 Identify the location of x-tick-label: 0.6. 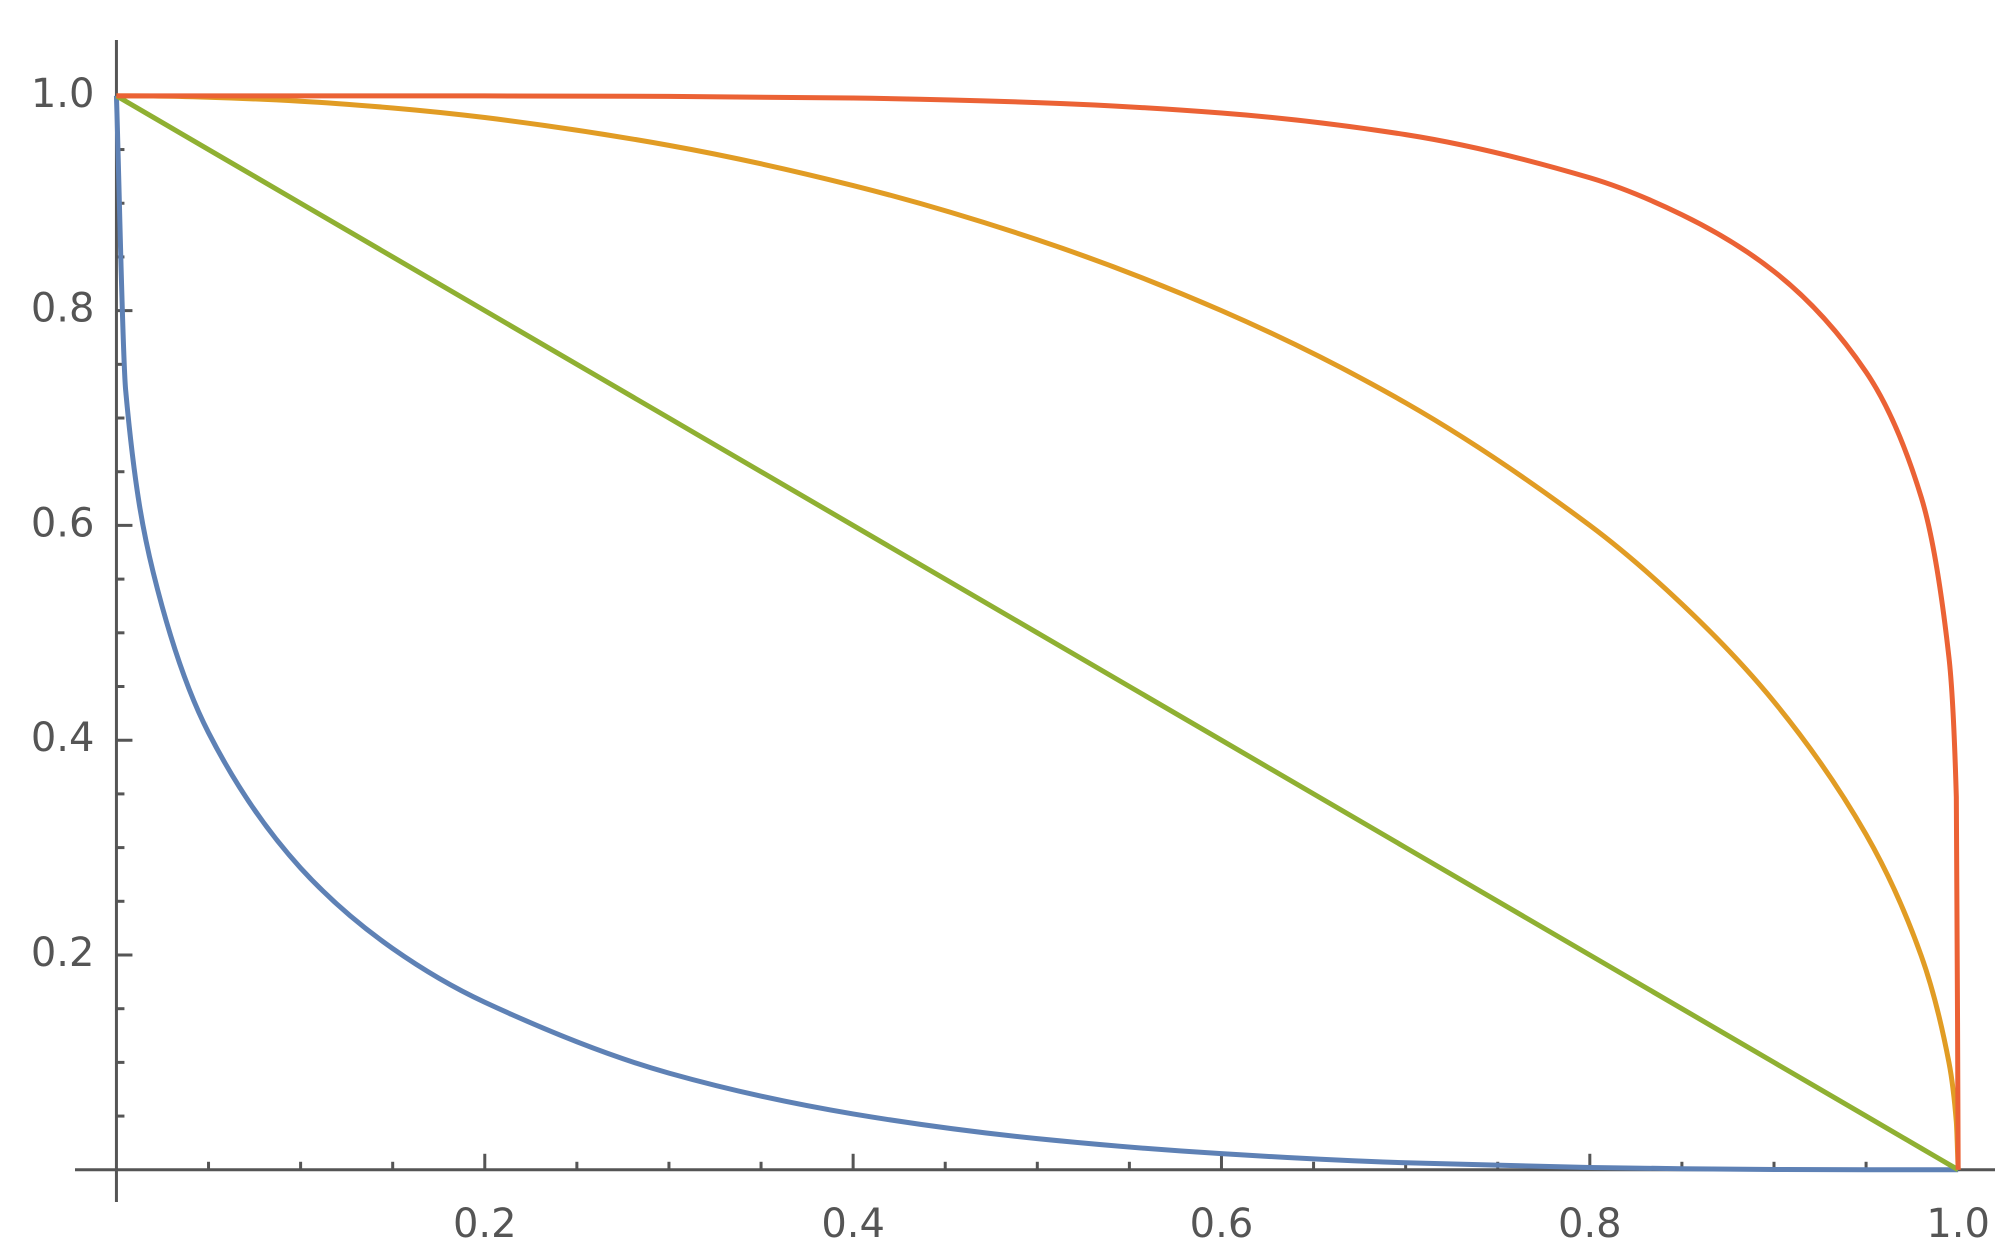
(1222, 1224).